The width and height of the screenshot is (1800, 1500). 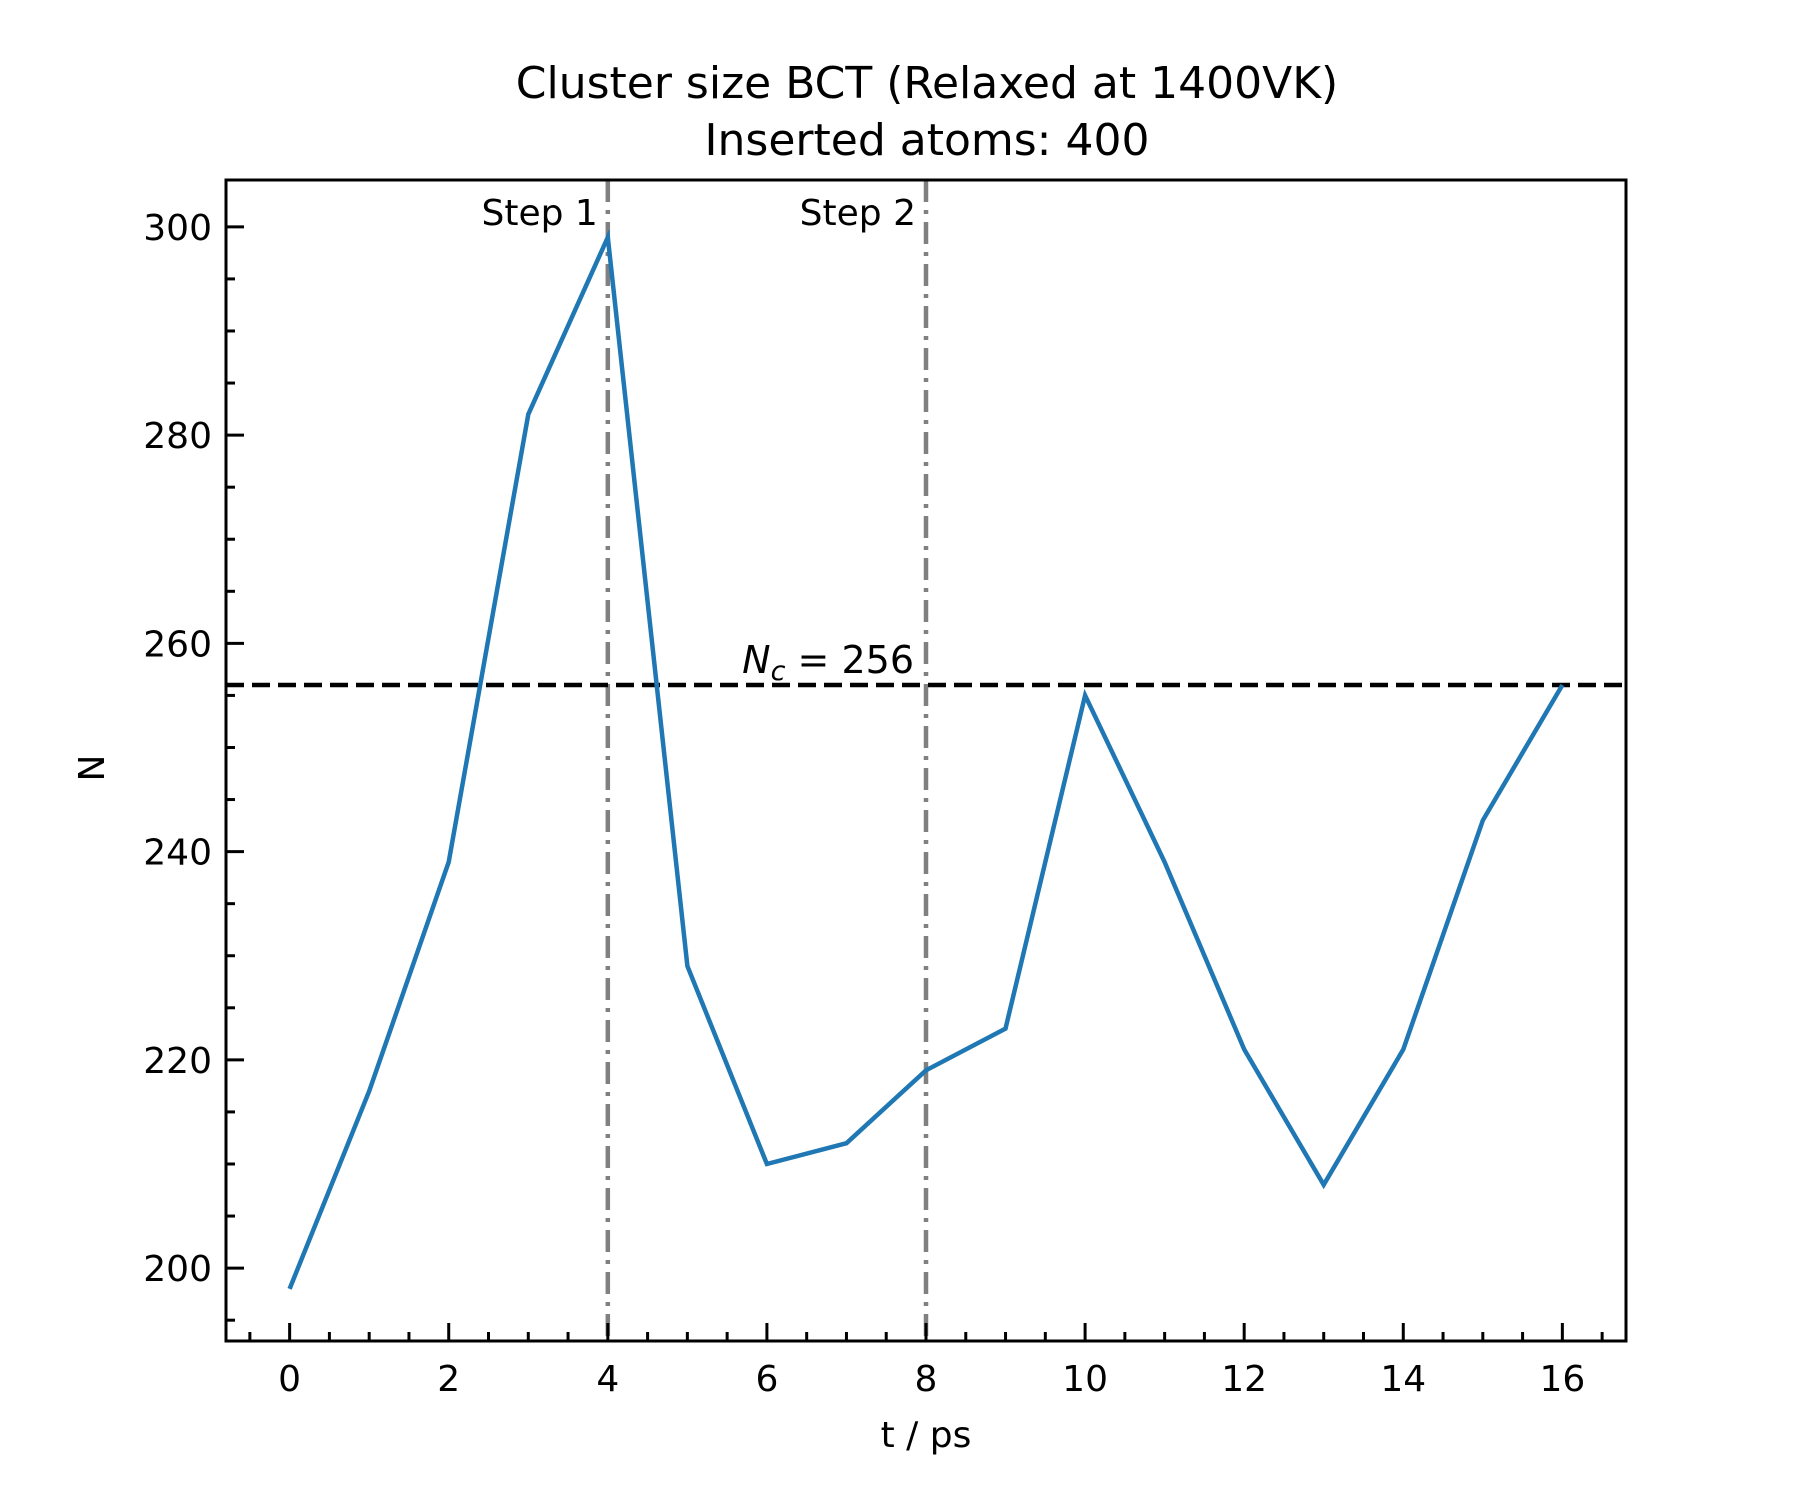 What do you see at coordinates (289, 1379) in the screenshot?
I see `x-tick-label: 0` at bounding box center [289, 1379].